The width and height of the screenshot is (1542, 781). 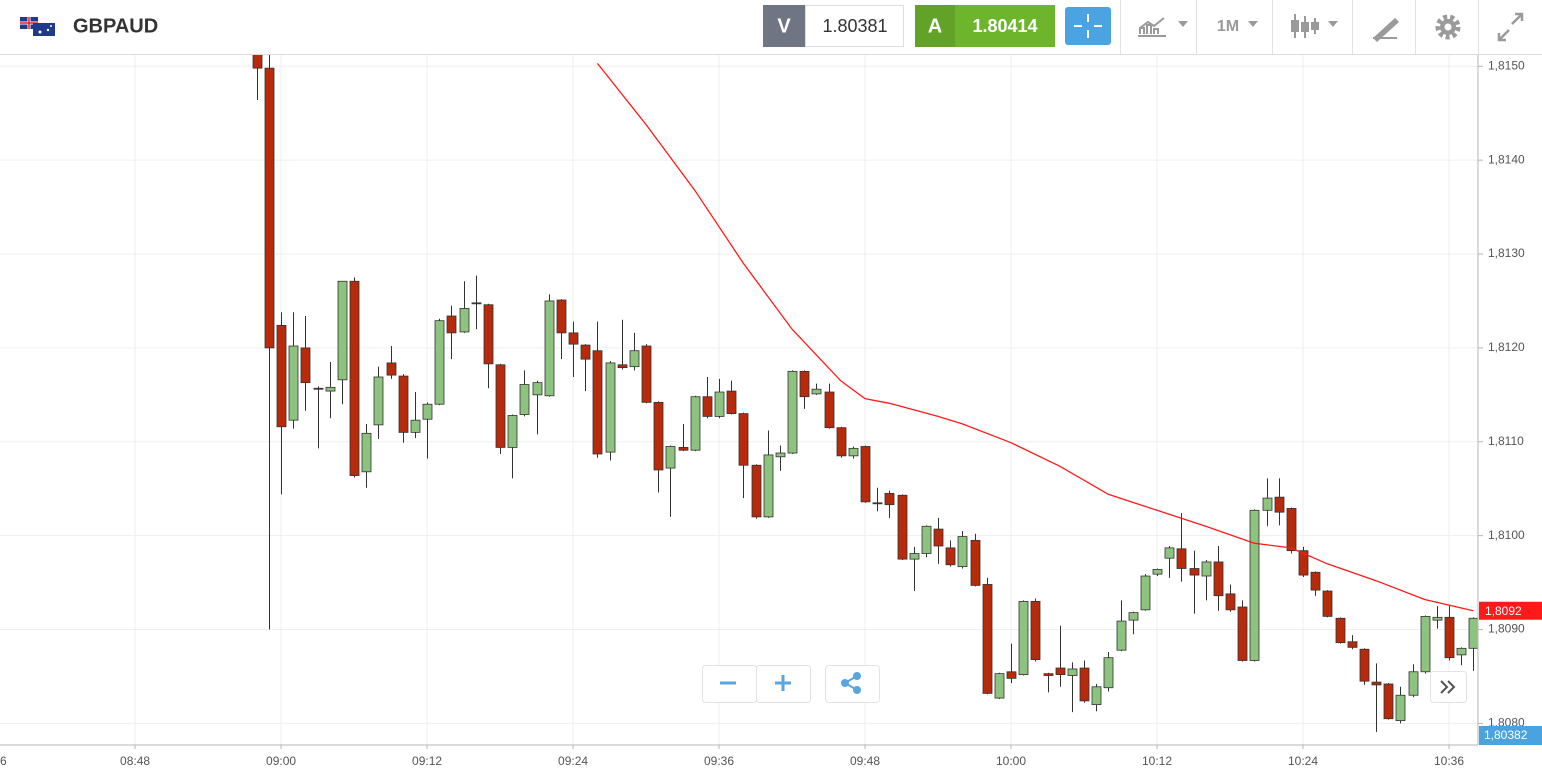 I want to click on buy-button: A 1.80414, so click(x=985, y=26).